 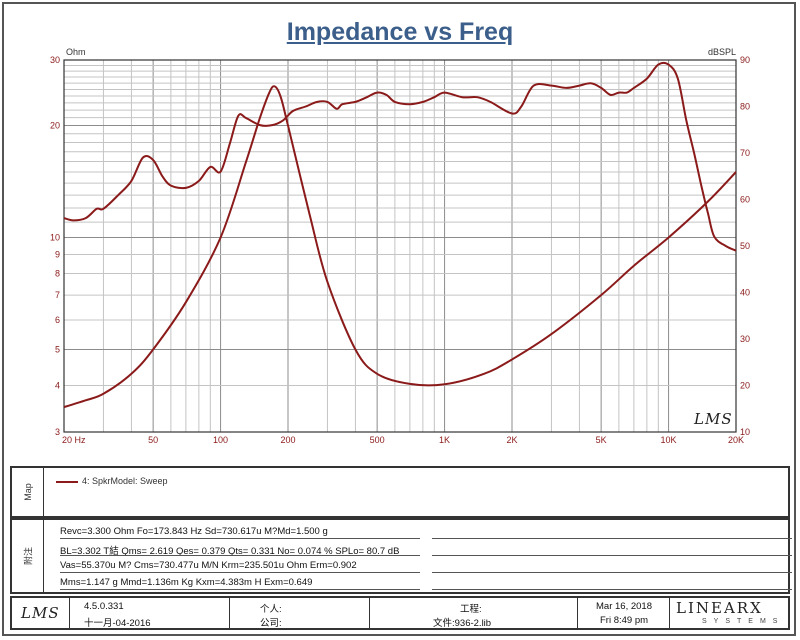 What do you see at coordinates (745, 153) in the screenshot?
I see `right-axis-tick-label: 70` at bounding box center [745, 153].